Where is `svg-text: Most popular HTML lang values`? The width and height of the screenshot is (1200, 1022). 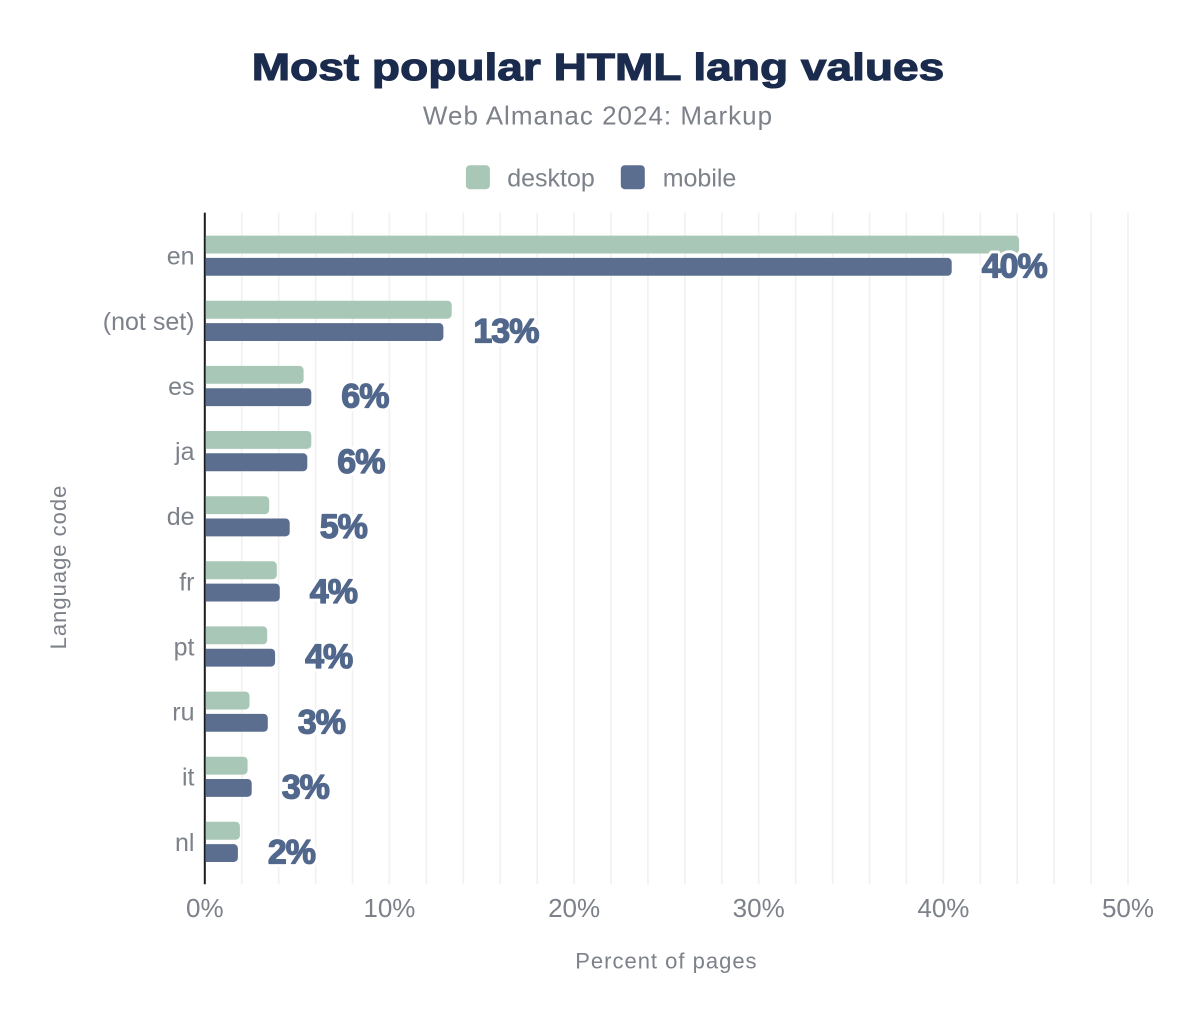
svg-text: Most popular HTML lang values is located at coordinates (598, 67).